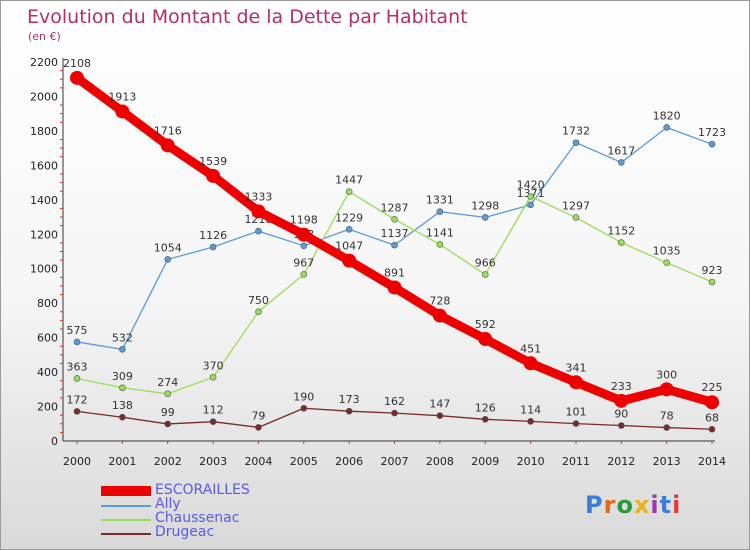 This screenshot has width=750, height=550. Describe the element at coordinates (666, 374) in the screenshot. I see `data-label: 300` at that location.